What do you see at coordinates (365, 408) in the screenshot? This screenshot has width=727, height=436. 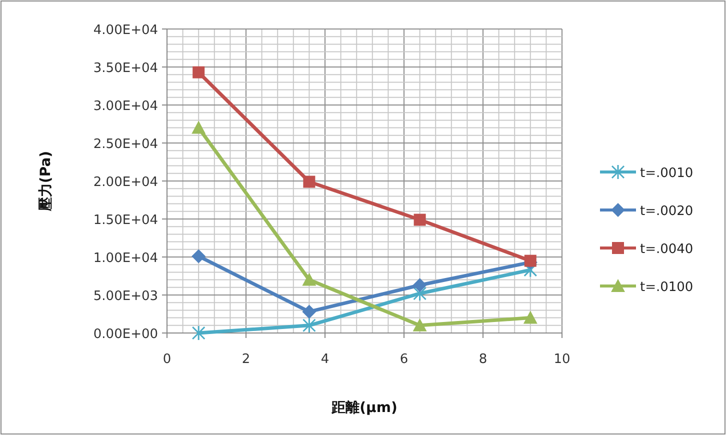 I see `xlabel: 距離(μm)` at bounding box center [365, 408].